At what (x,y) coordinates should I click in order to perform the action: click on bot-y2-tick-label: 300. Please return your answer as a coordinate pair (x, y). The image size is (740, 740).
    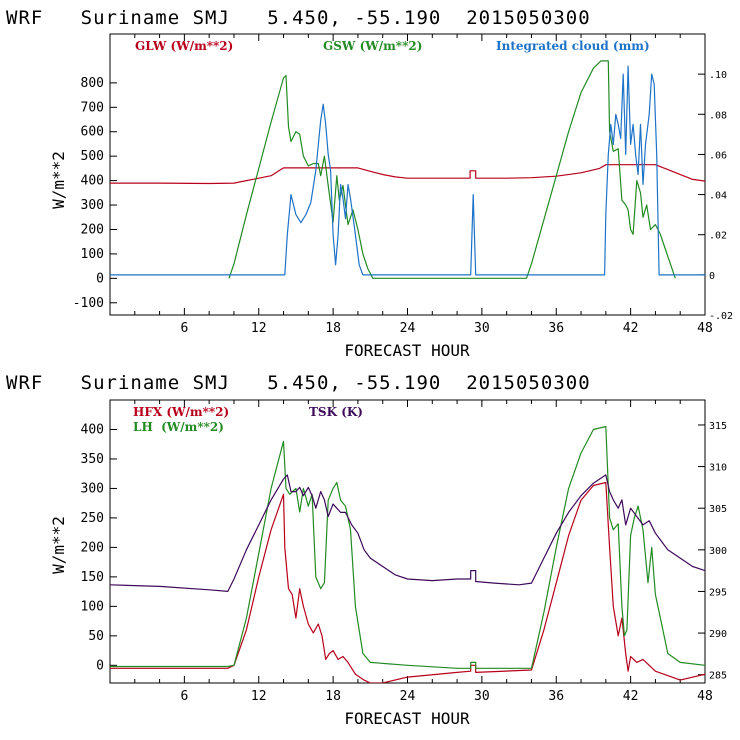
    Looking at the image, I should click on (718, 551).